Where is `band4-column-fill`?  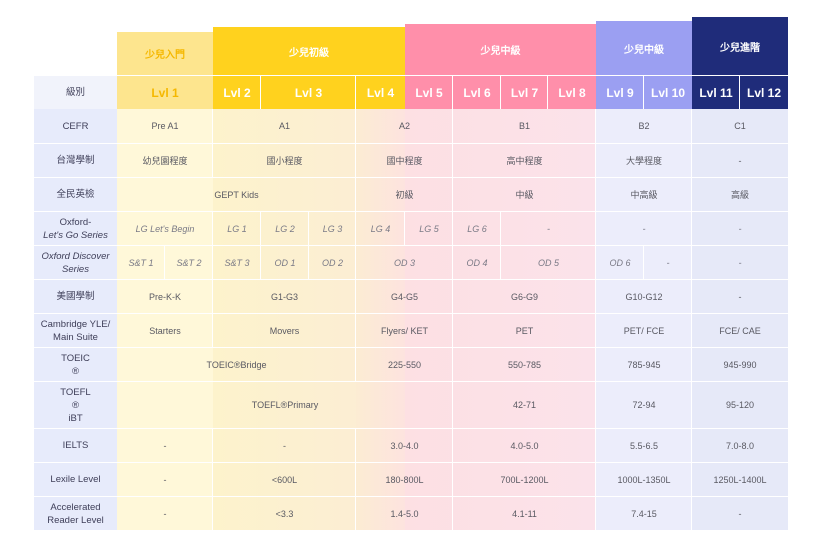
band4-column-fill is located at coordinates (644, 319).